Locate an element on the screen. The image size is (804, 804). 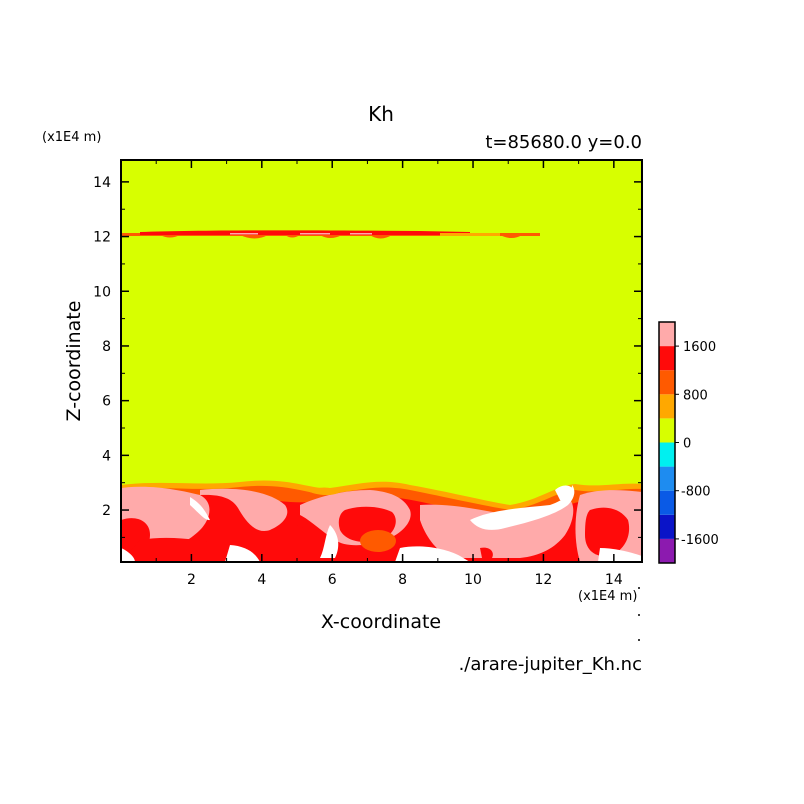
y-tick-label: 8 is located at coordinates (106, 347).